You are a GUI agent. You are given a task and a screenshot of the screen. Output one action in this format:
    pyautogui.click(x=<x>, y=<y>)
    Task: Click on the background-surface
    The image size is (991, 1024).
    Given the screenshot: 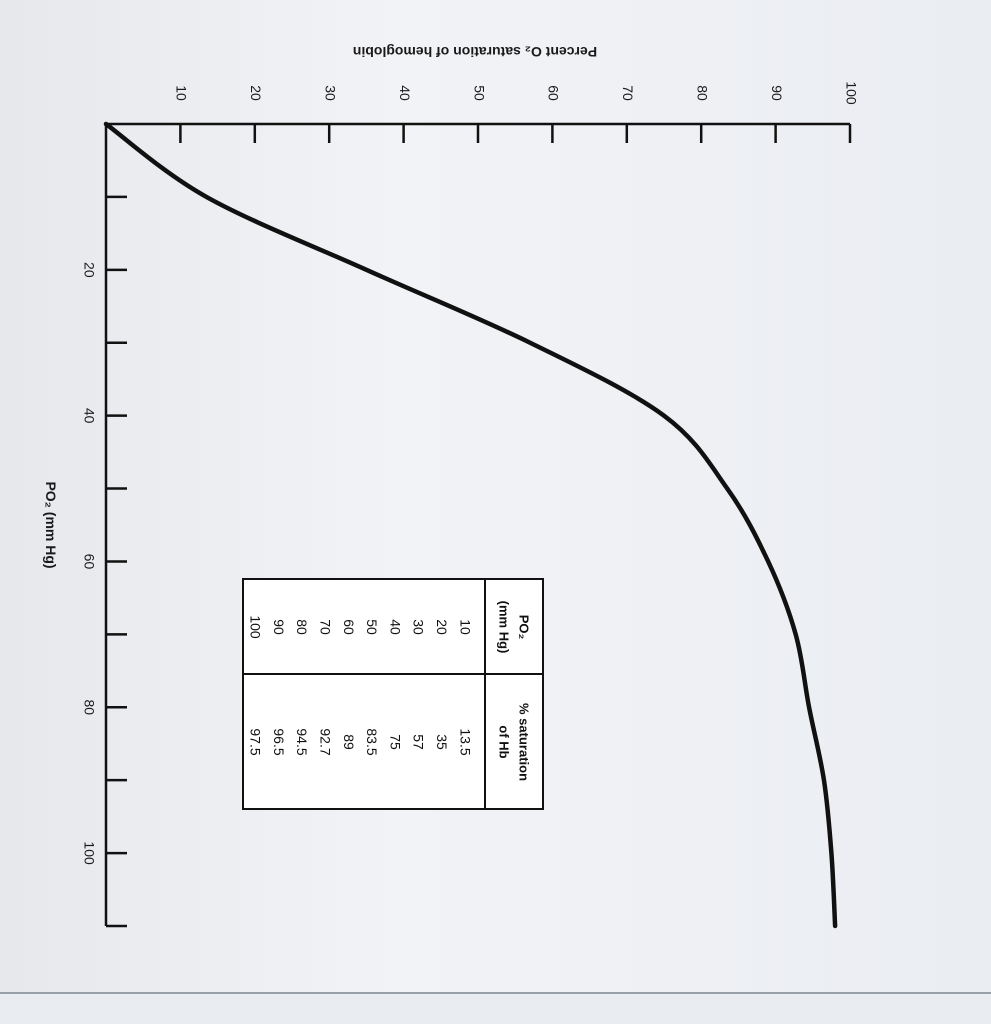 What is the action you would take?
    pyautogui.click(x=495, y=1009)
    